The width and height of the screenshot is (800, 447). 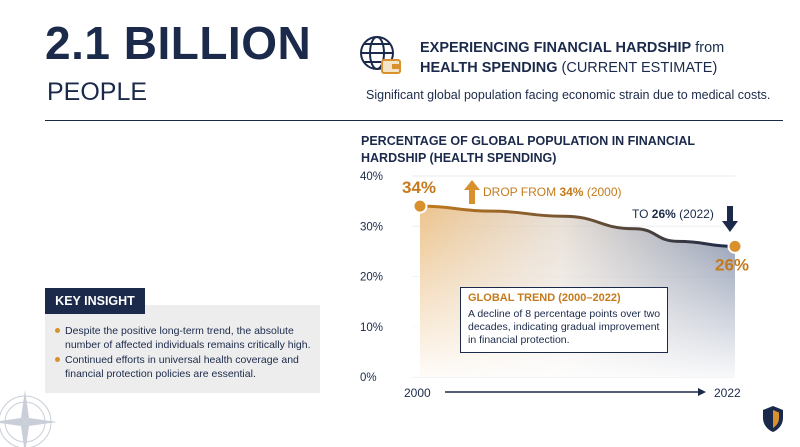 I want to click on to-suffix: (2022), so click(x=694, y=214).